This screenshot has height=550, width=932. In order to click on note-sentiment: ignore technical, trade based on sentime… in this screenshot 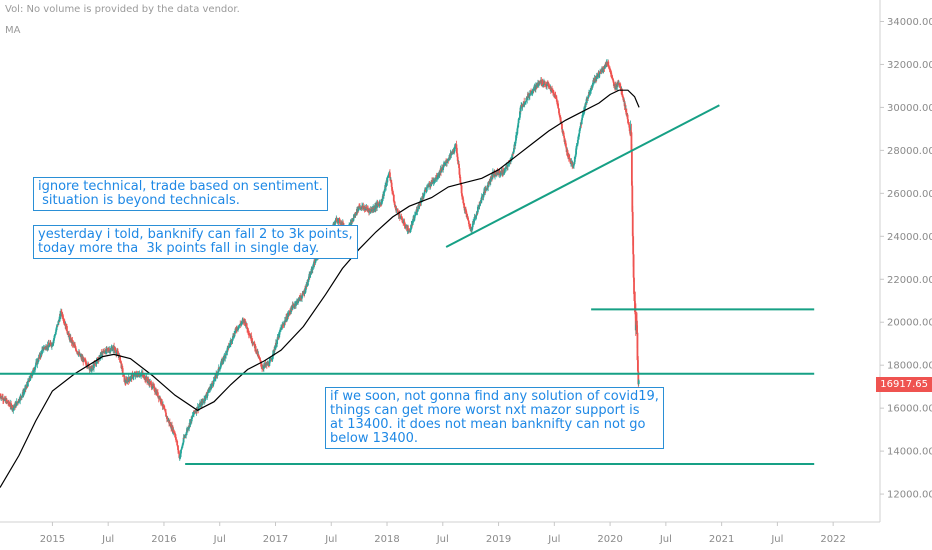, I will do `click(180, 194)`.